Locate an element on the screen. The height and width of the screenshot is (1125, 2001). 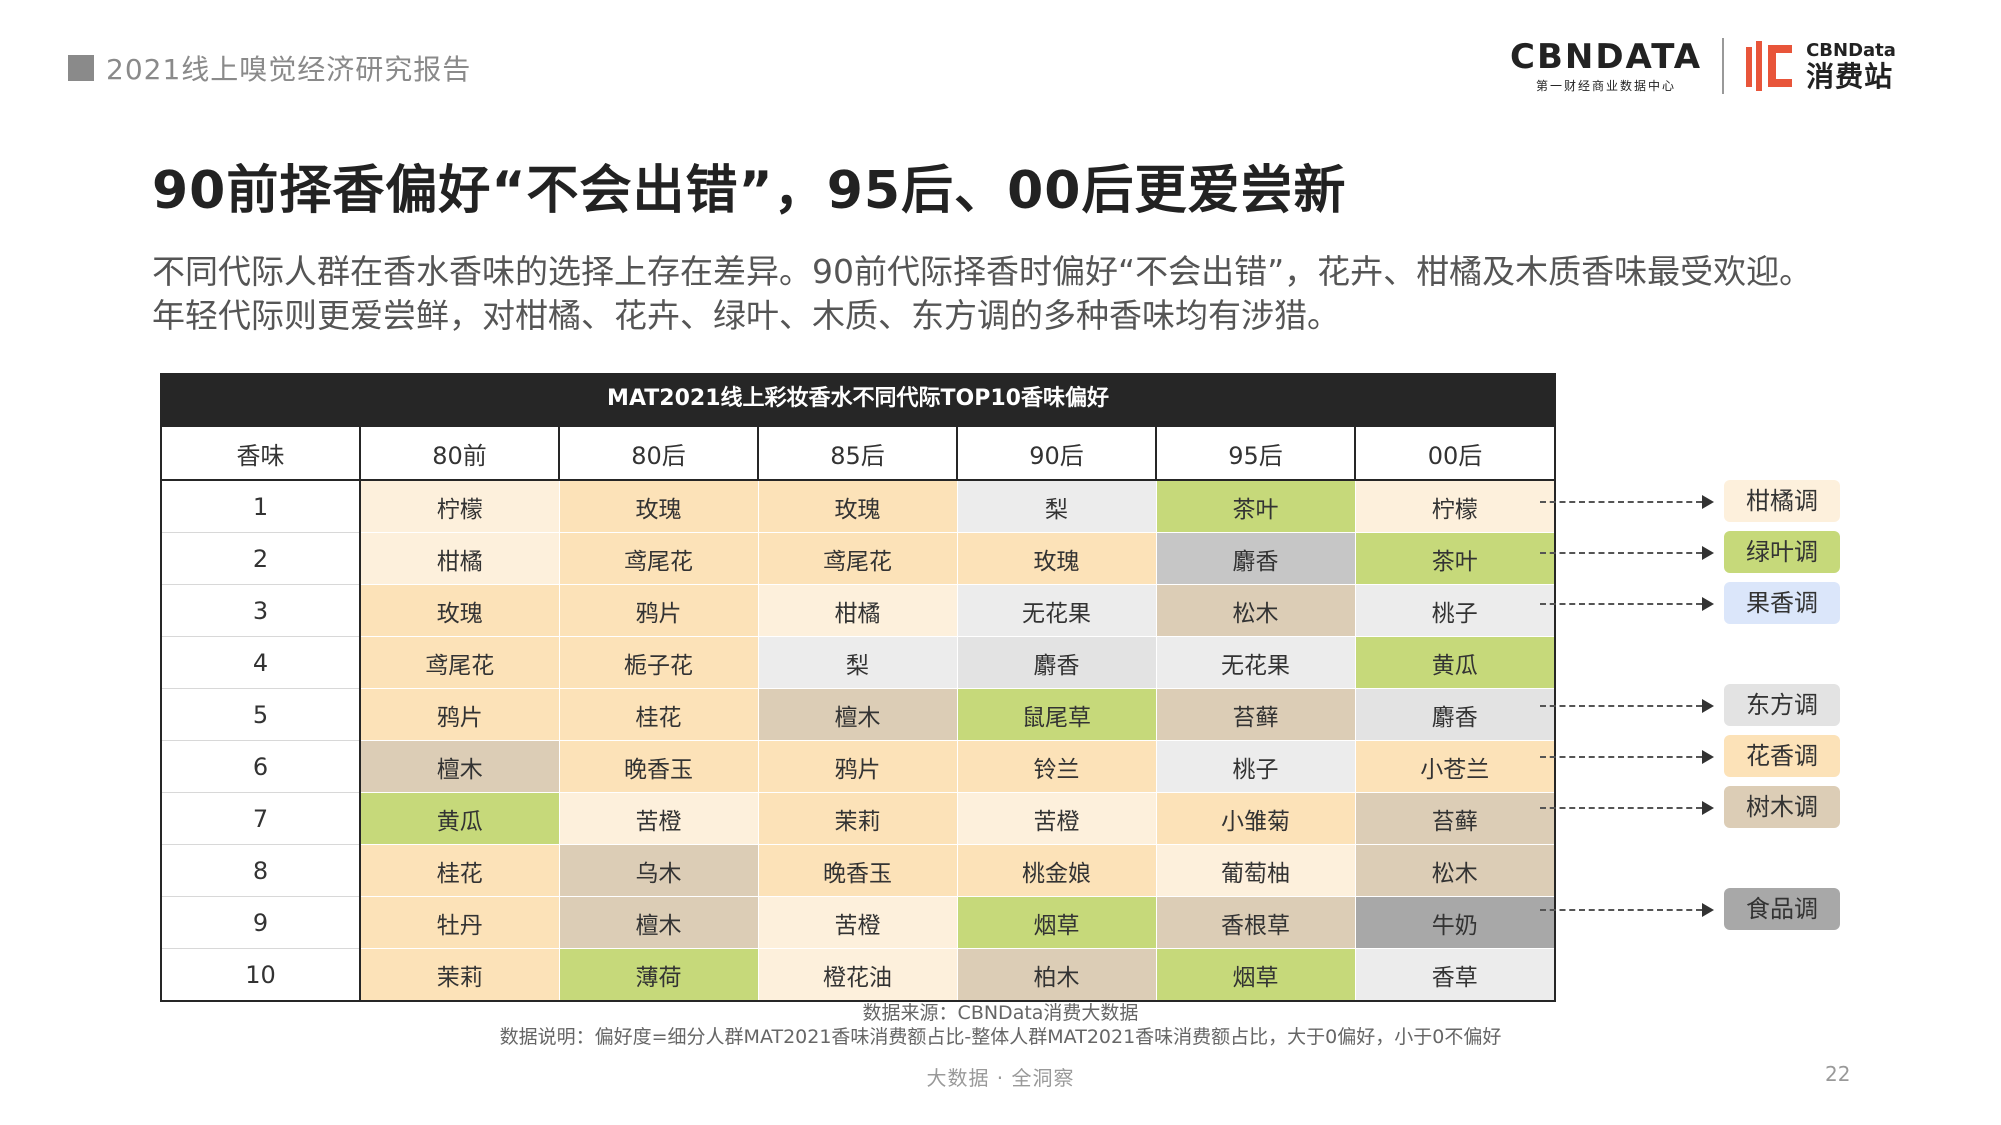
scent-cell: 柠檬 is located at coordinates (459, 506).